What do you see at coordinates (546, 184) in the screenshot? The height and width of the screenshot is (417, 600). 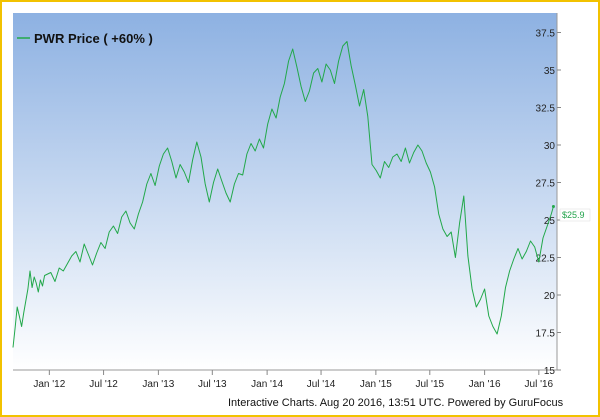 I see `y-tick-label: 27.5` at bounding box center [546, 184].